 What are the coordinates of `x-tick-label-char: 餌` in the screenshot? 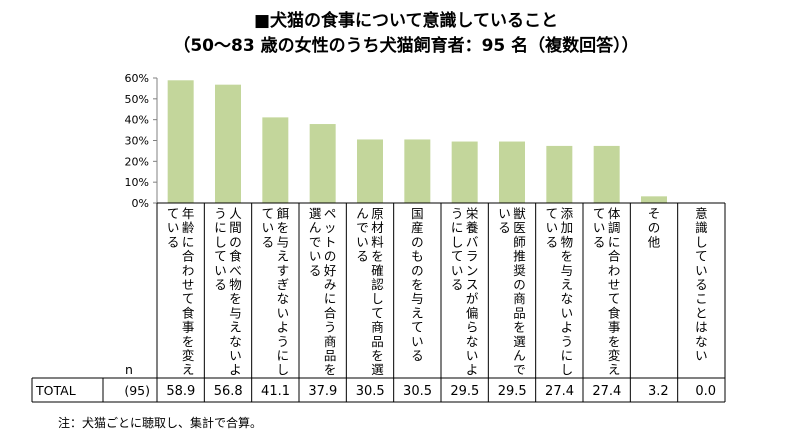 It's located at (283, 213).